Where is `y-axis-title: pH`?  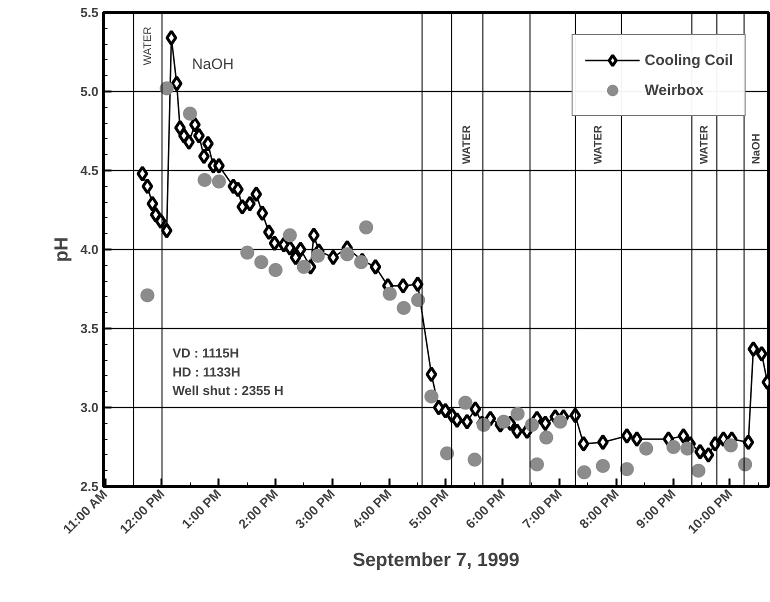
y-axis-title: pH is located at coordinates (61, 249).